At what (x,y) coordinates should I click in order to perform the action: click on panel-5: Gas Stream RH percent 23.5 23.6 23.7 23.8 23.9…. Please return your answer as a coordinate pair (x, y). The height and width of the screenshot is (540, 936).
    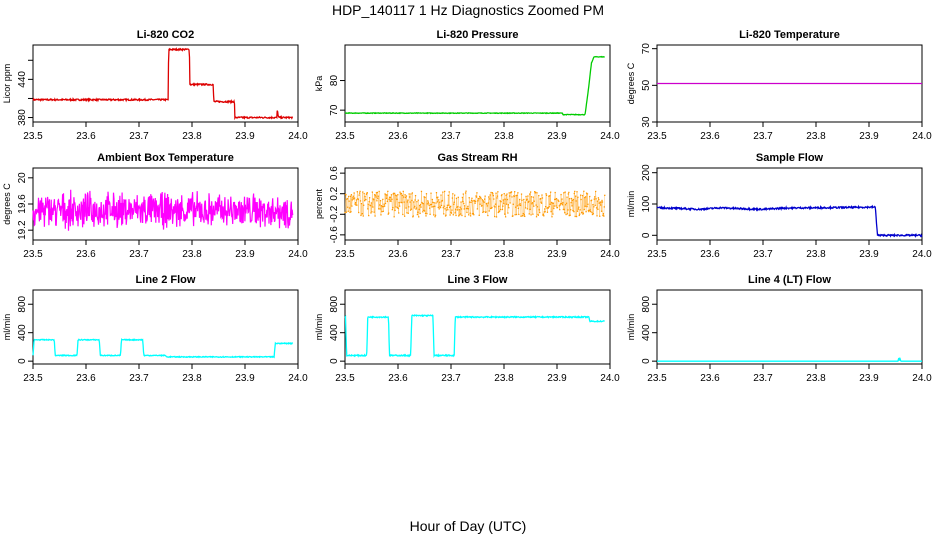
    Looking at the image, I should click on (467, 206).